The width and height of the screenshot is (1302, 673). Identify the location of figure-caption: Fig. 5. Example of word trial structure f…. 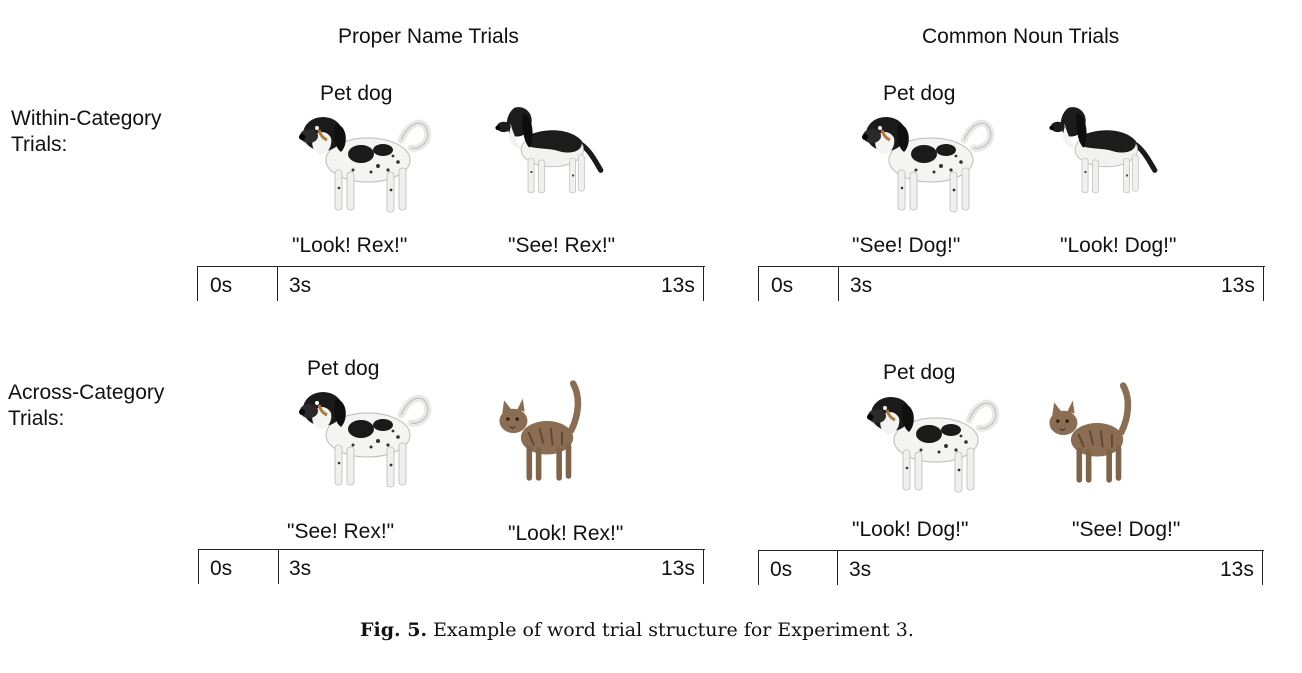
(637, 630).